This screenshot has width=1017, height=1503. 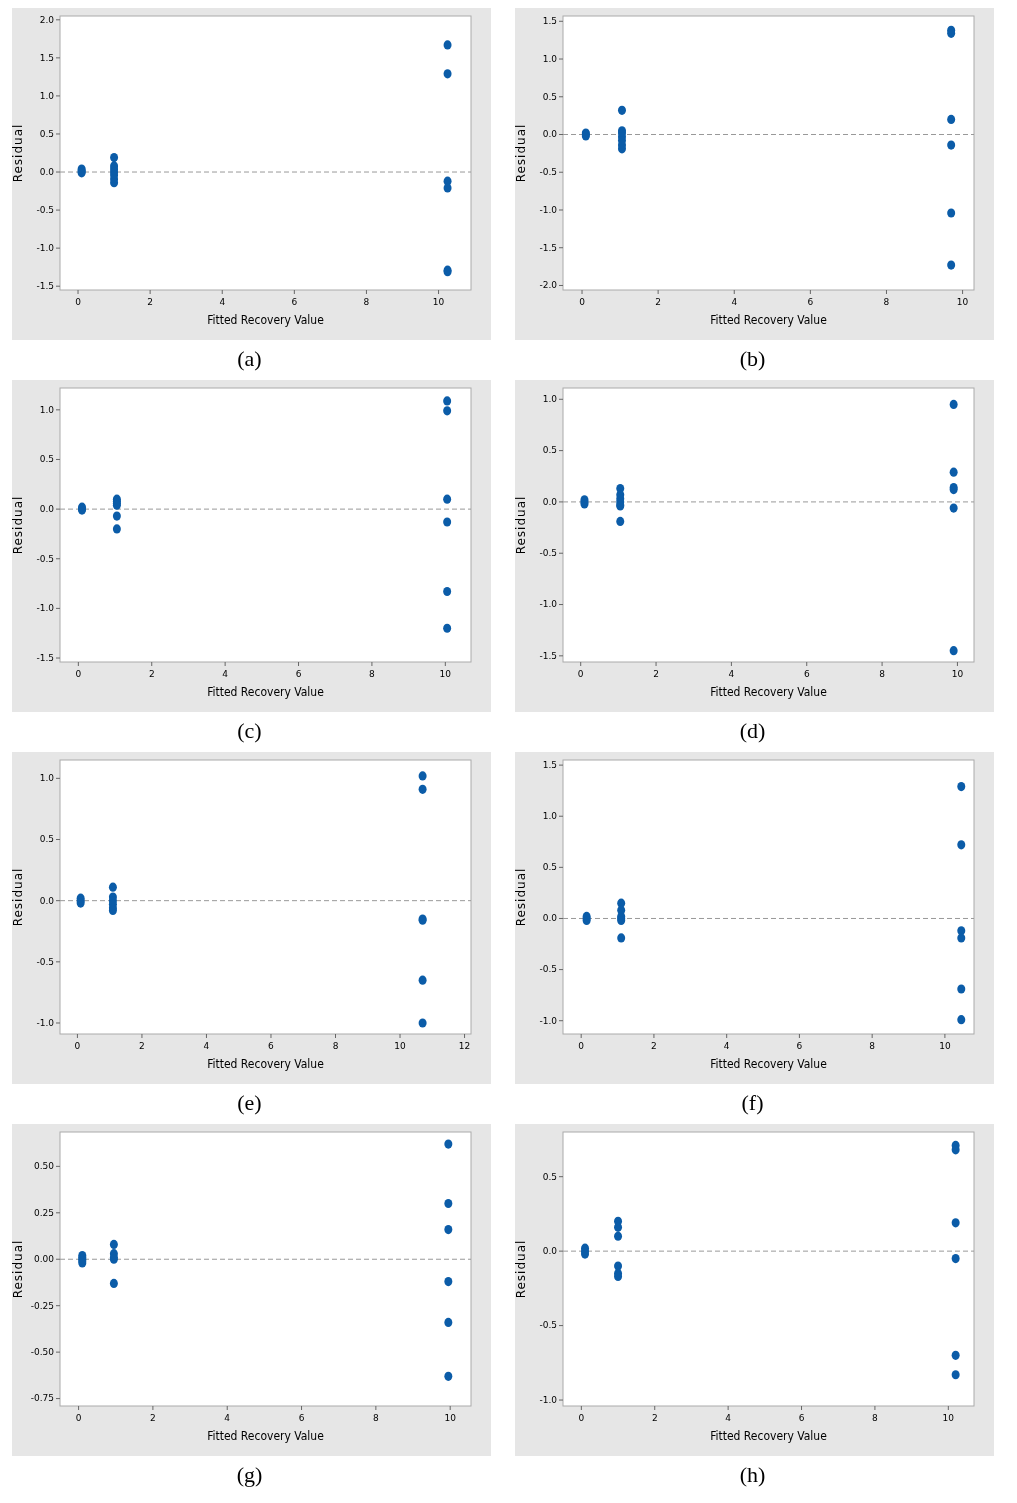 What do you see at coordinates (42, 1398) in the screenshot?
I see `y-tick-label: -0.75` at bounding box center [42, 1398].